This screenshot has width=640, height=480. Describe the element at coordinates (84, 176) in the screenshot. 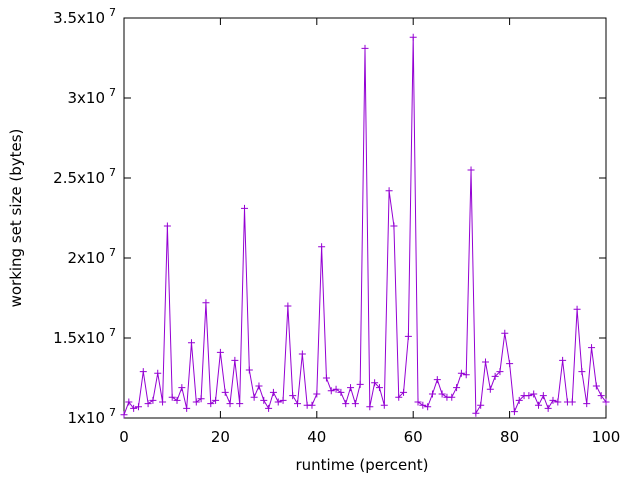

I see `y-tick-label: 2.5x10 7` at that location.